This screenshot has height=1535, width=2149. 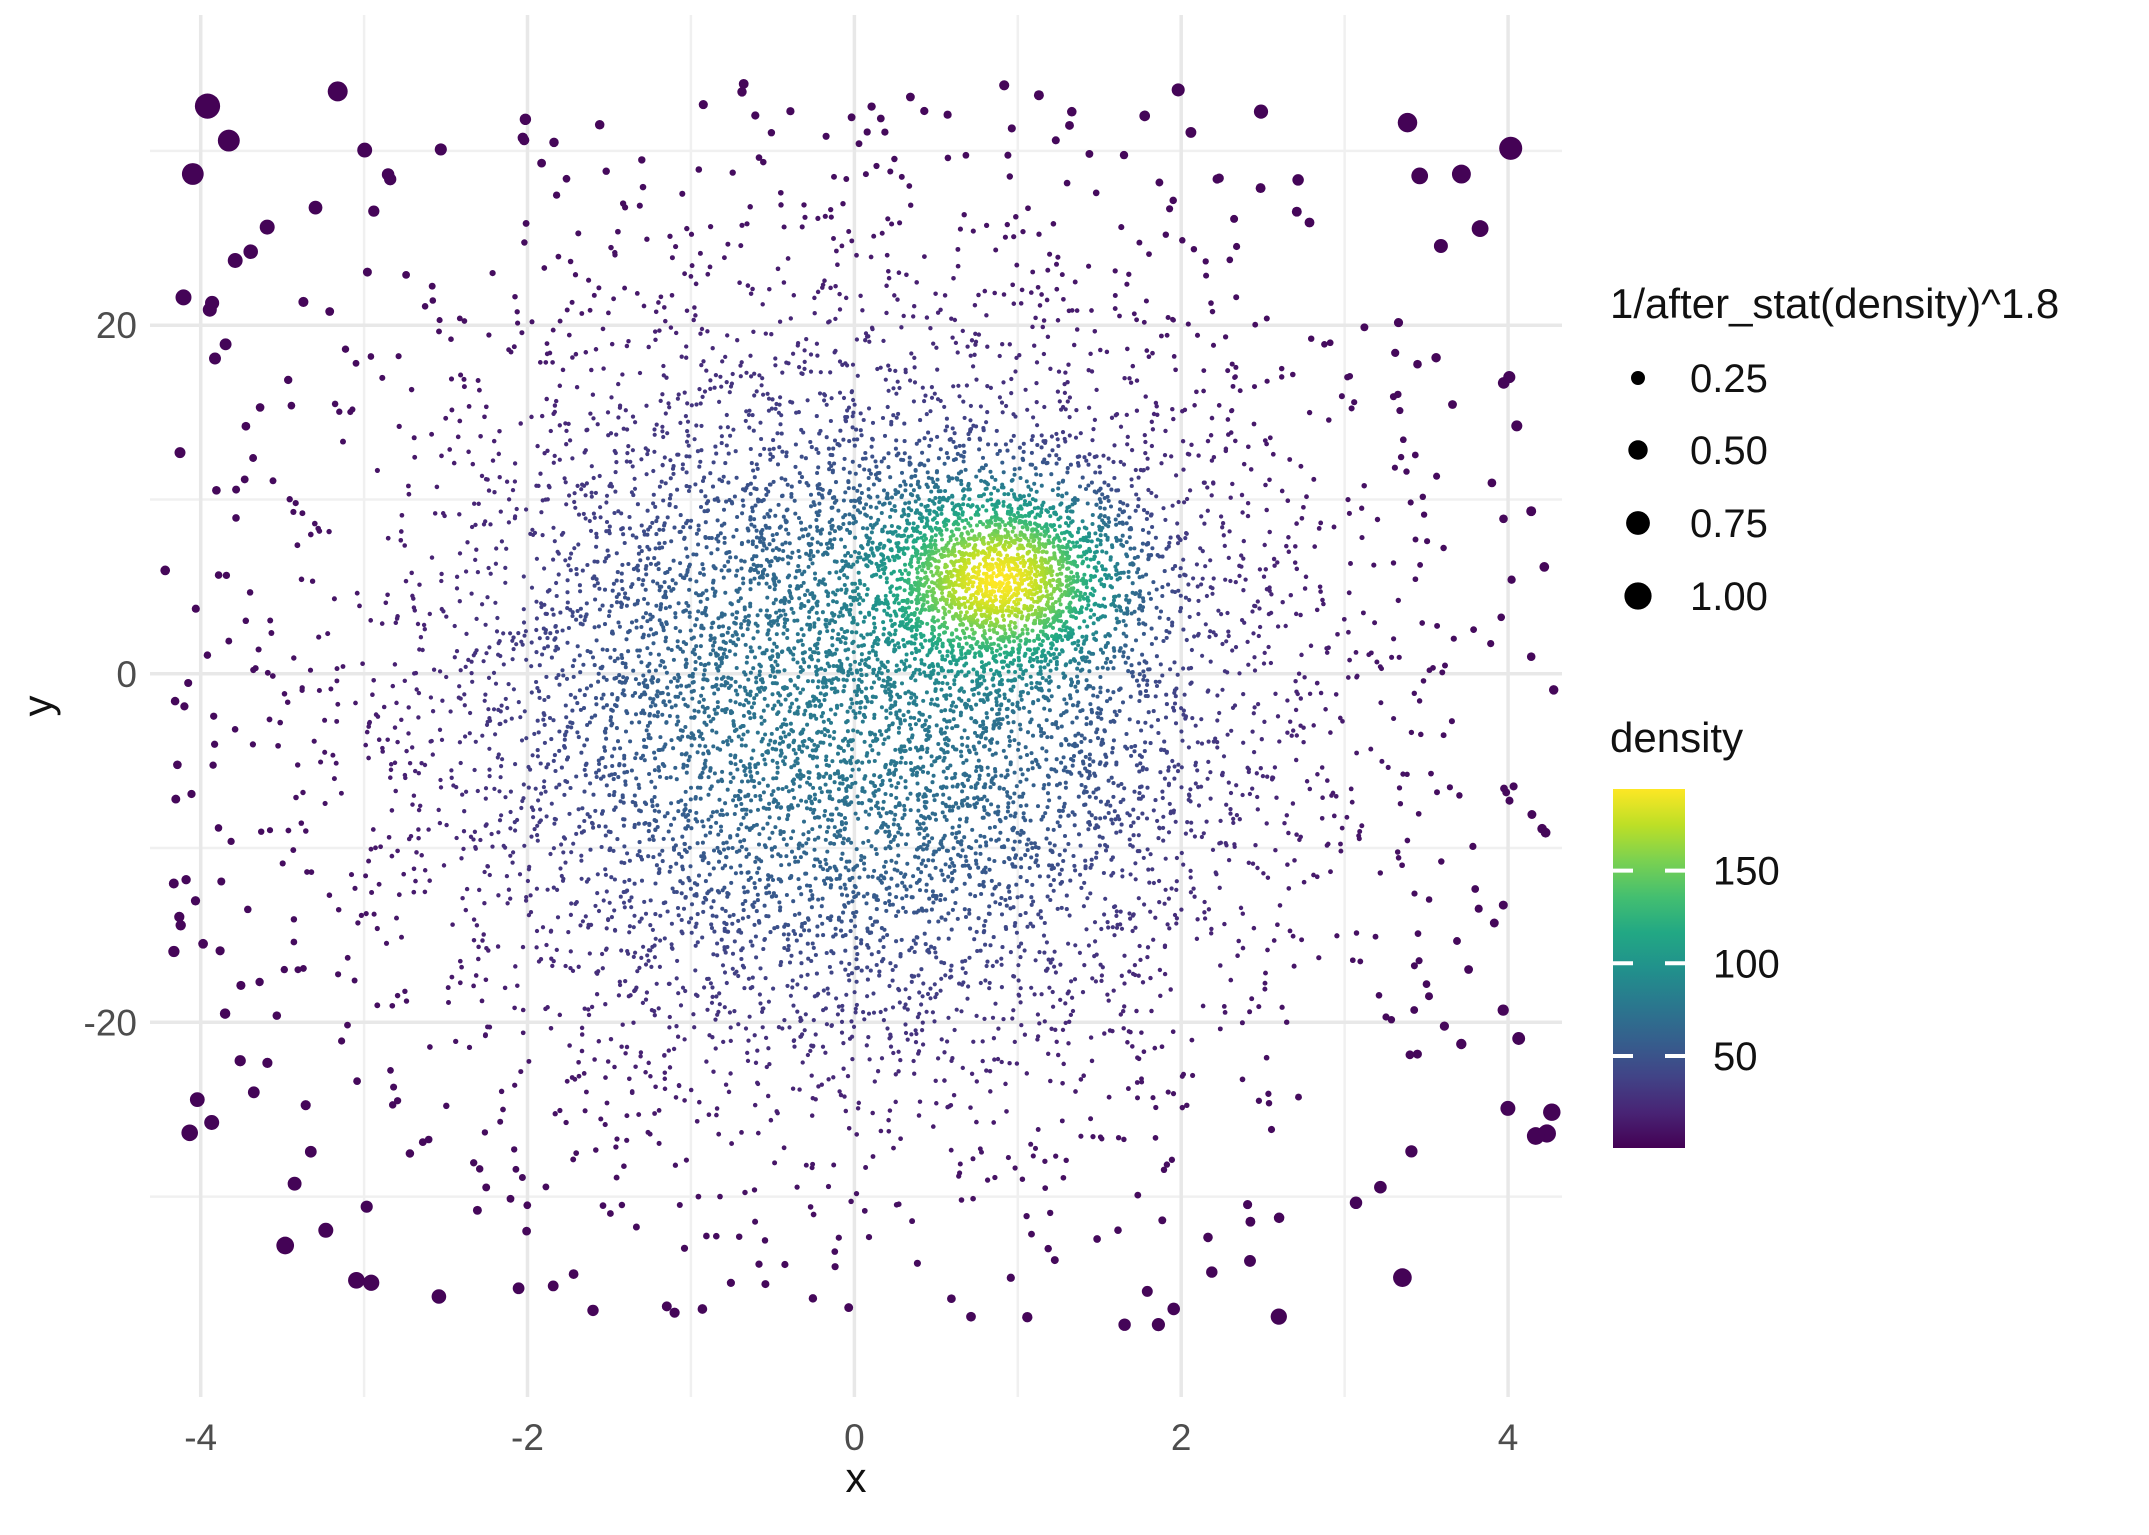 What do you see at coordinates (1508, 1437) in the screenshot?
I see `x-tick-label: 4` at bounding box center [1508, 1437].